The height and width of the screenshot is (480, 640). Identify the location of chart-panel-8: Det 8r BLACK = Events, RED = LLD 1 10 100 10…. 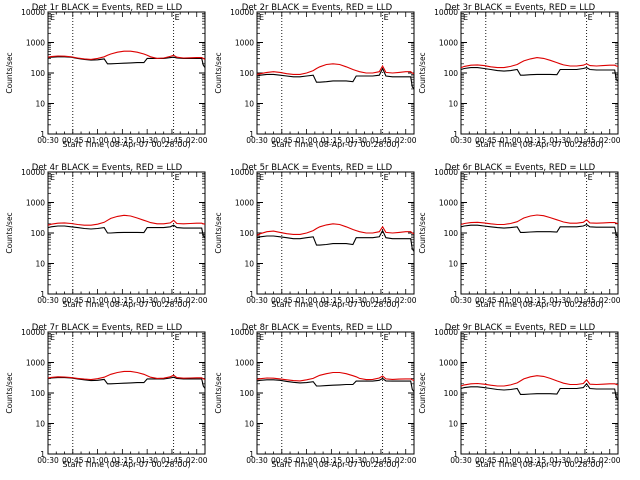
(315, 396).